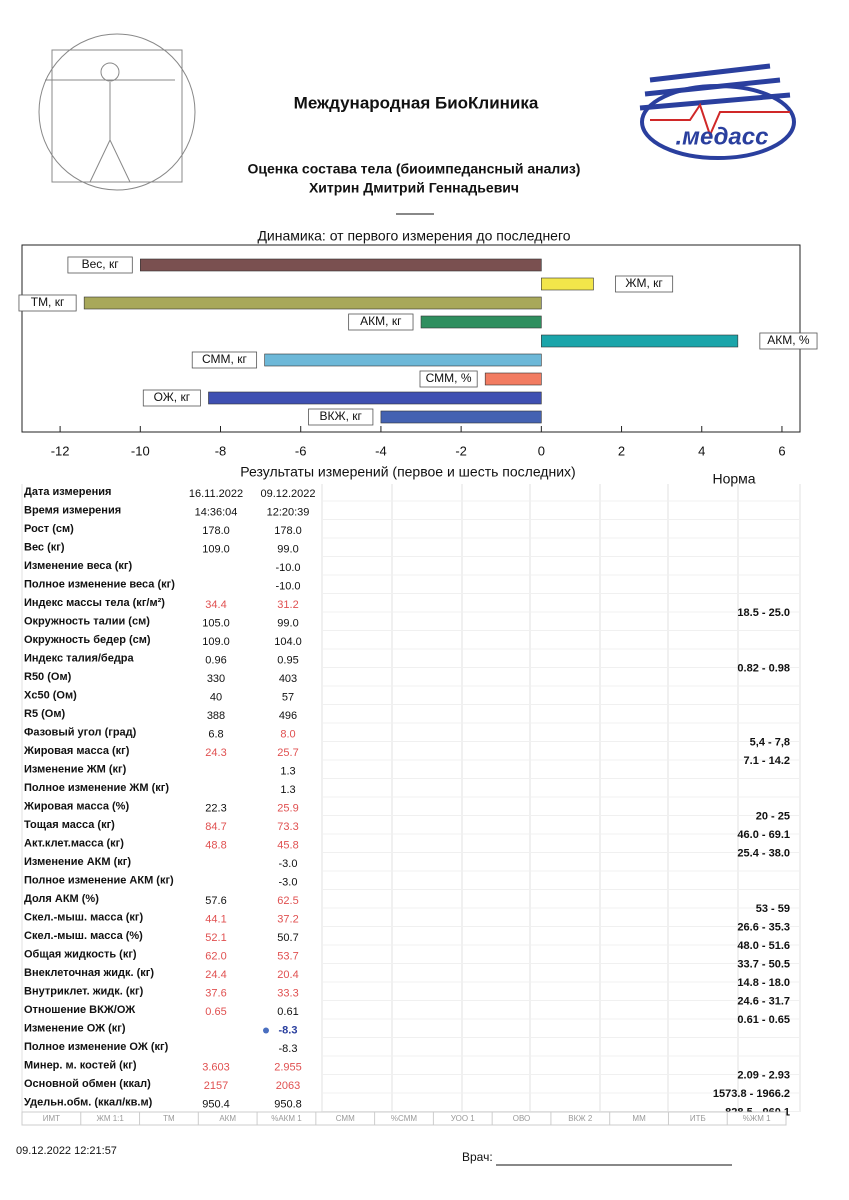 The width and height of the screenshot is (849, 1200). I want to click on x-tick-label: 6, so click(781, 450).